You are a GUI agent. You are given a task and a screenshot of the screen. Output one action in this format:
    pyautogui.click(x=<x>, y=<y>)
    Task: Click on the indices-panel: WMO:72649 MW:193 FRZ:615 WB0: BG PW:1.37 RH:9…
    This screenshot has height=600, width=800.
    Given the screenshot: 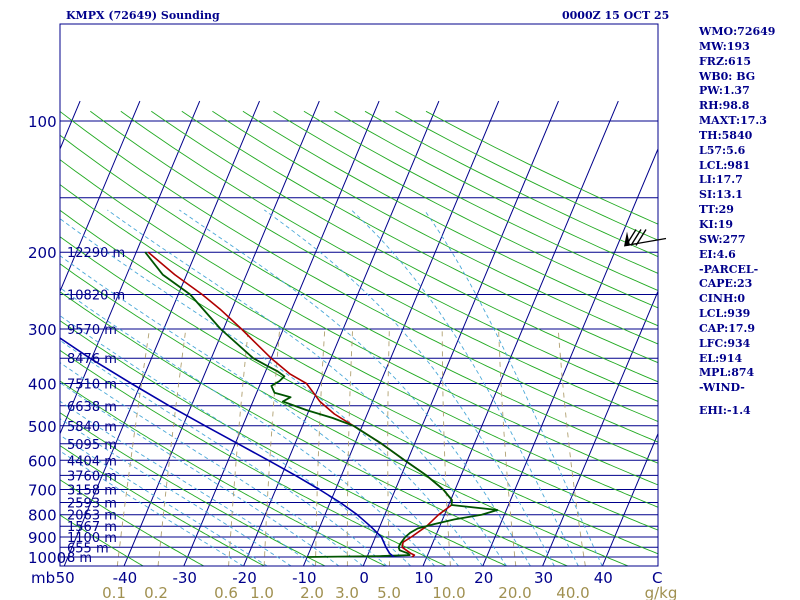 What is the action you would take?
    pyautogui.click(x=737, y=222)
    